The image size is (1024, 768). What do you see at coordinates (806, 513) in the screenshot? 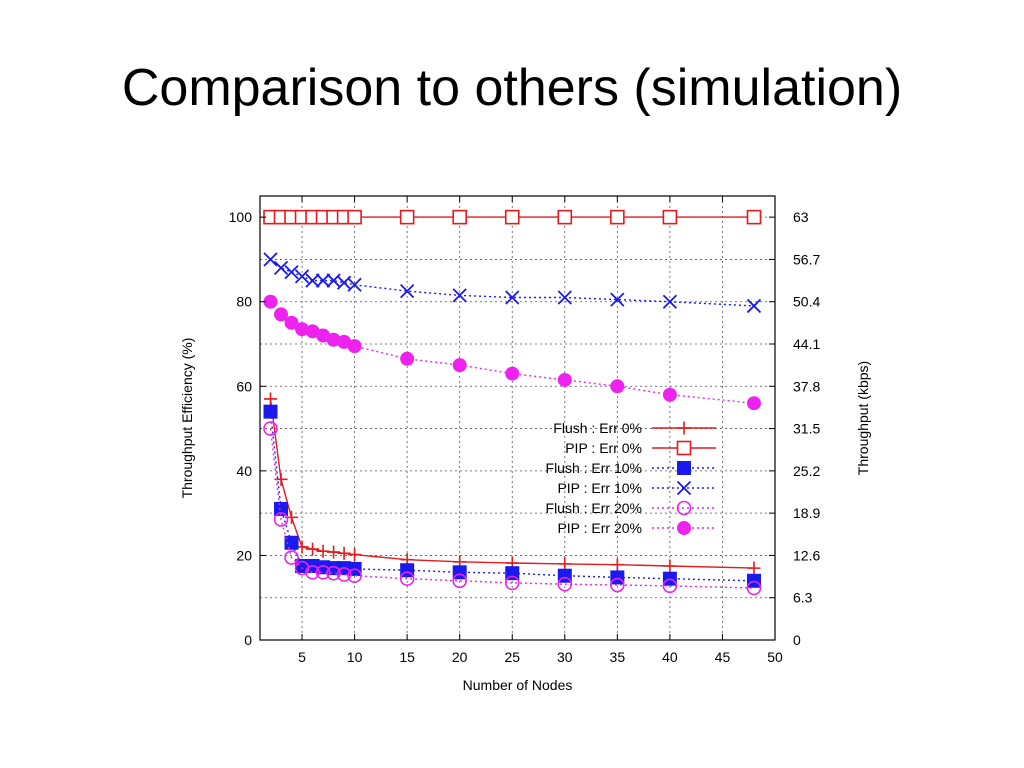
I see `y2-tick-label: 18.9` at bounding box center [806, 513].